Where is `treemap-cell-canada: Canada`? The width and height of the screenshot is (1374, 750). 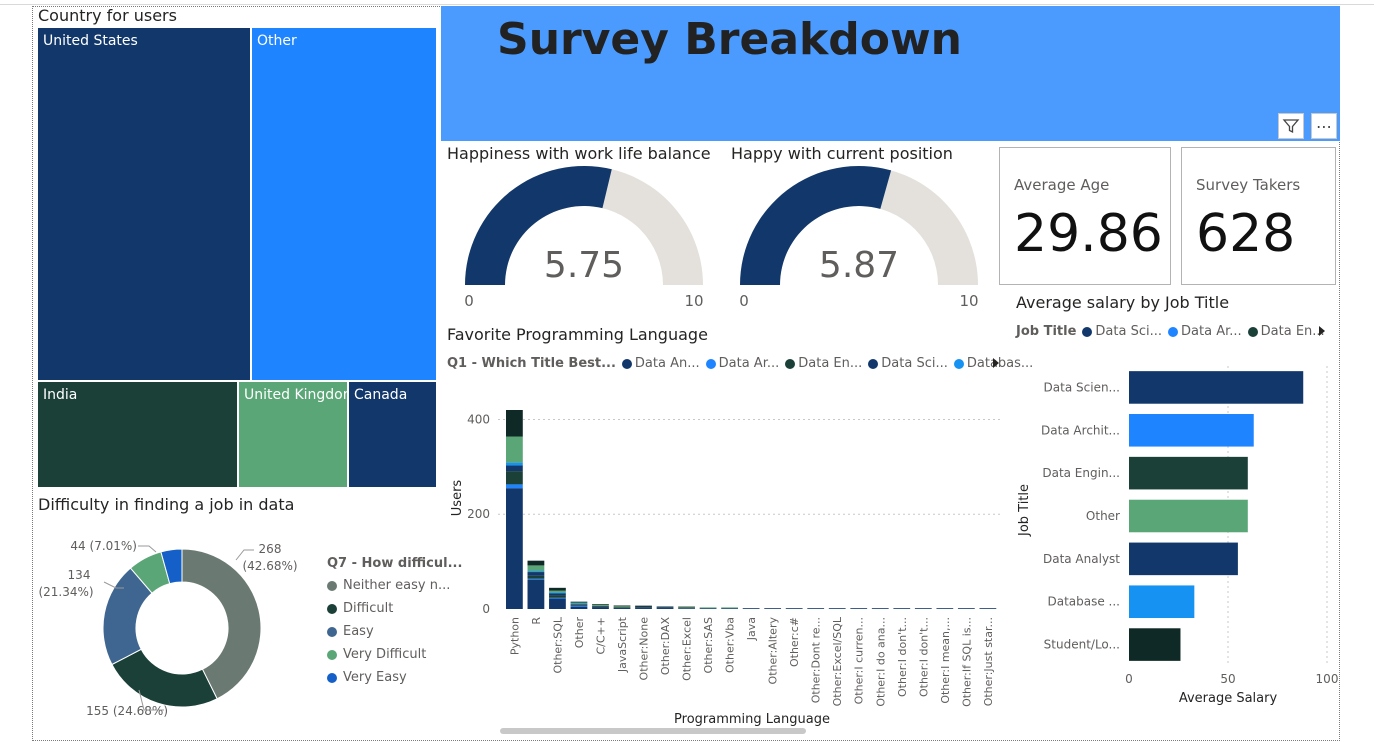 treemap-cell-canada: Canada is located at coordinates (392, 434).